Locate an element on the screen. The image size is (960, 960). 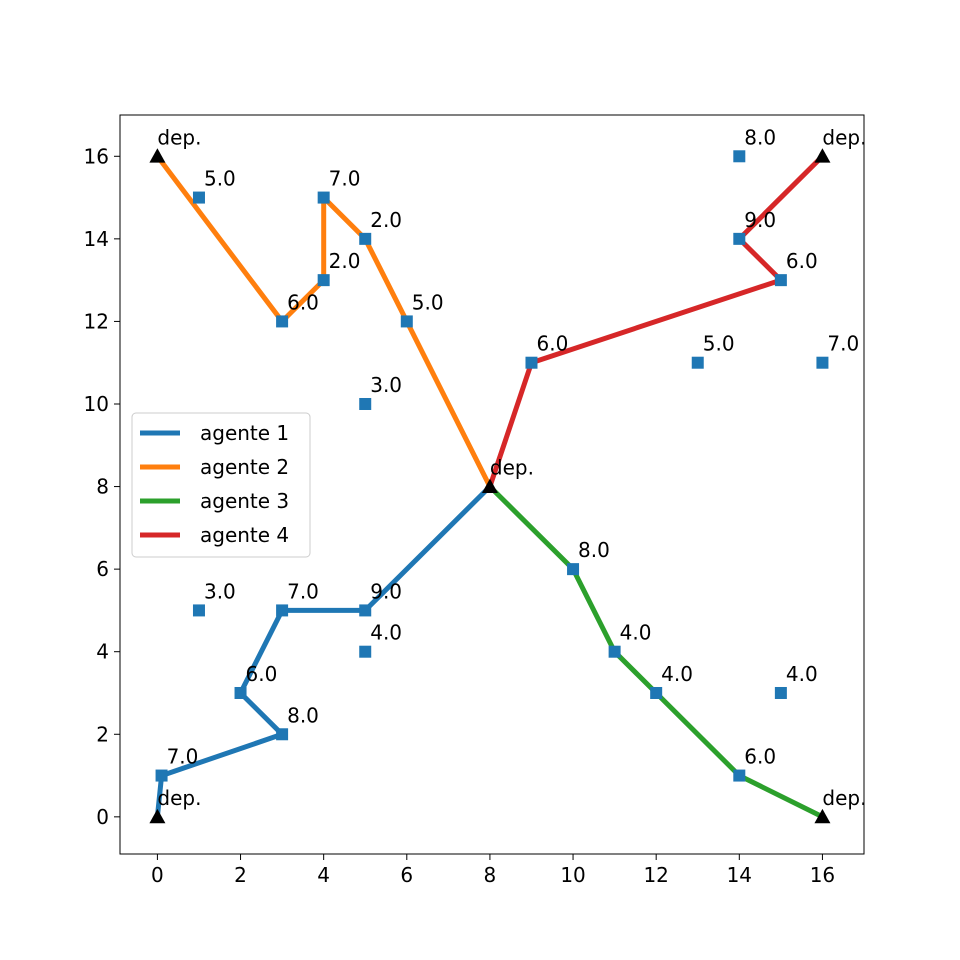
legend-box is located at coordinates (221, 485).